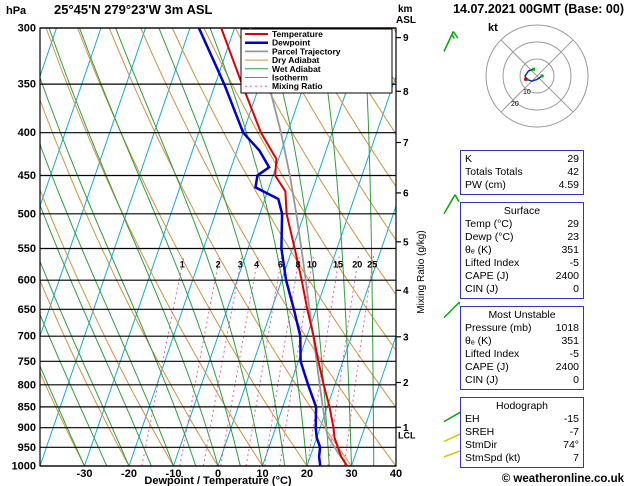  I want to click on asl-unit-label: ASL, so click(406, 20).